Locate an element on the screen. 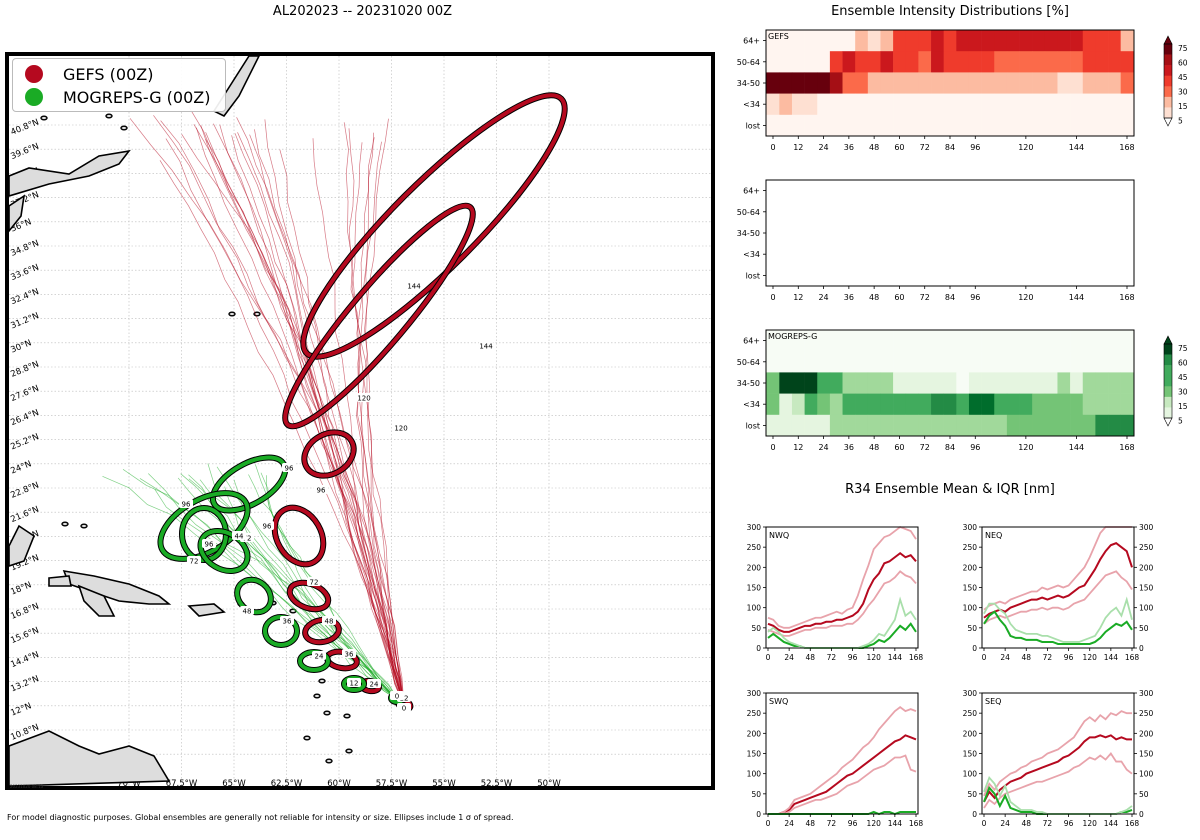  colorbar-tick: 75 is located at coordinates (1183, 48).